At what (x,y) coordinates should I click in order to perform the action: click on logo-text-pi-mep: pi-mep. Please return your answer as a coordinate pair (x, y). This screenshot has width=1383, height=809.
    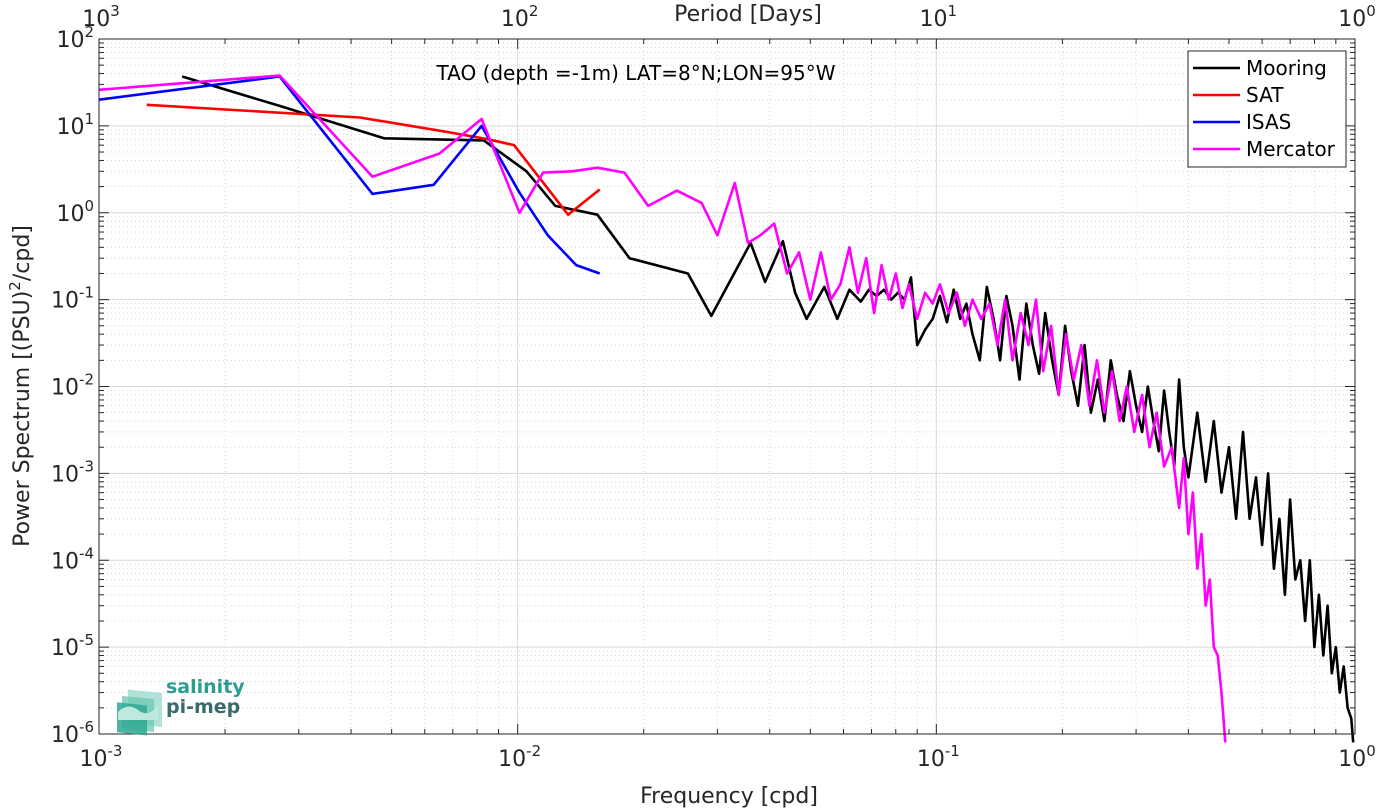
    Looking at the image, I should click on (203, 707).